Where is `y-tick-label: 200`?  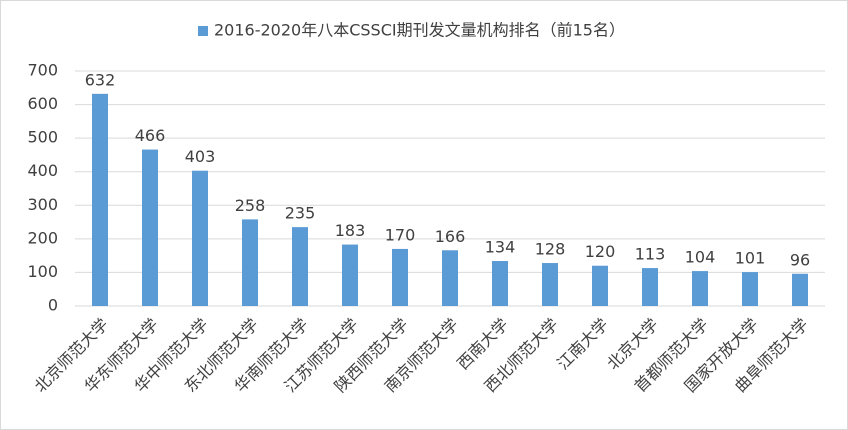
y-tick-label: 200 is located at coordinates (42, 237).